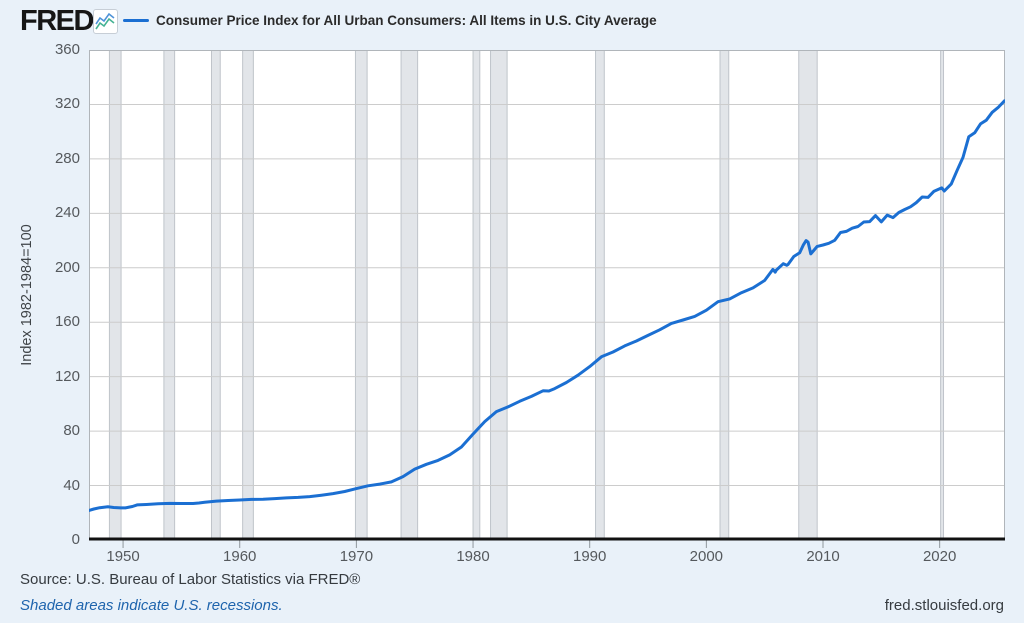  What do you see at coordinates (136, 20) in the screenshot?
I see `legend-line-swatch` at bounding box center [136, 20].